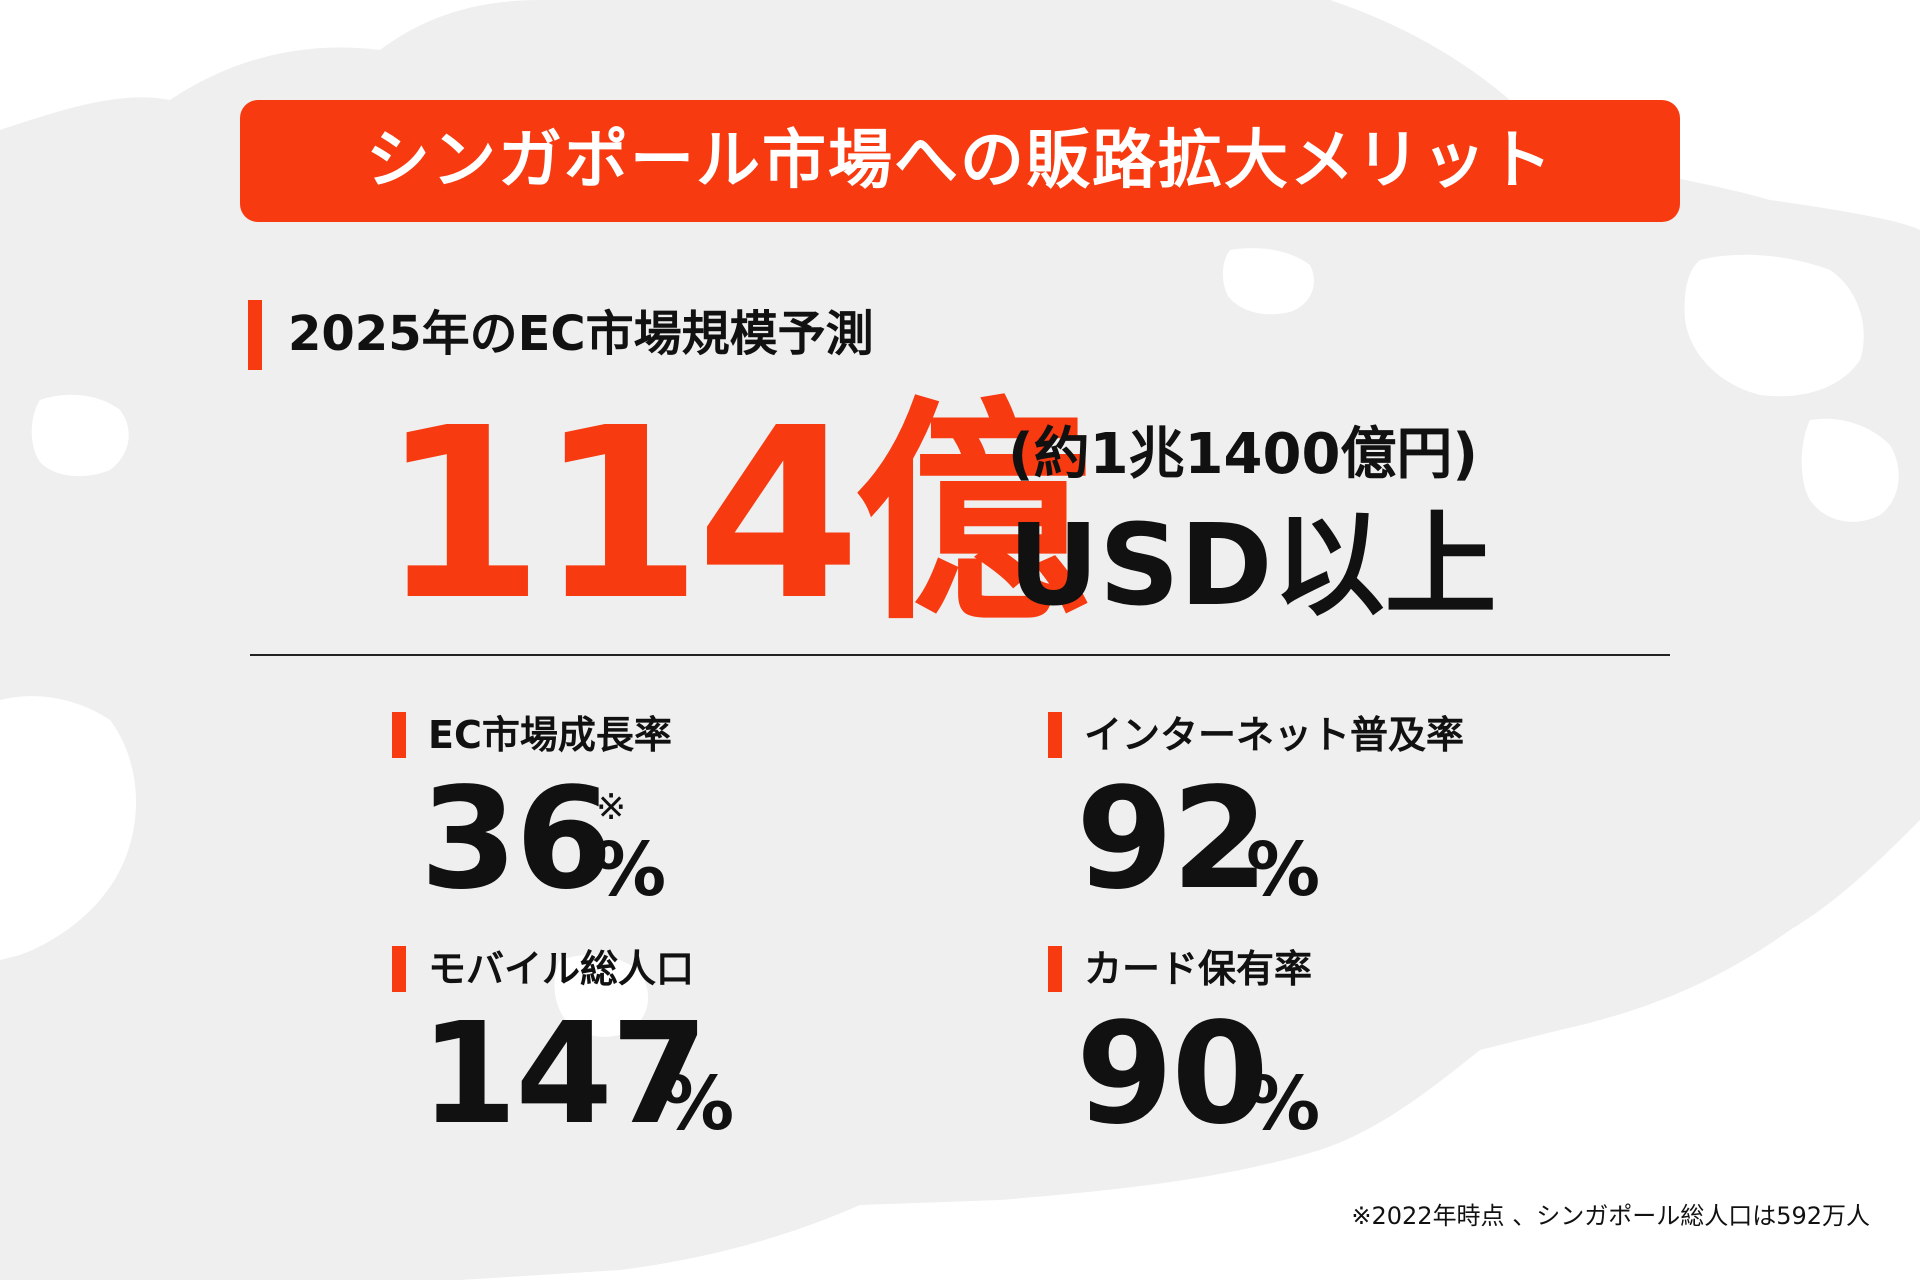  What do you see at coordinates (1274, 735) in the screenshot?
I see `stat-label-internet-penetration: インターネット普及率` at bounding box center [1274, 735].